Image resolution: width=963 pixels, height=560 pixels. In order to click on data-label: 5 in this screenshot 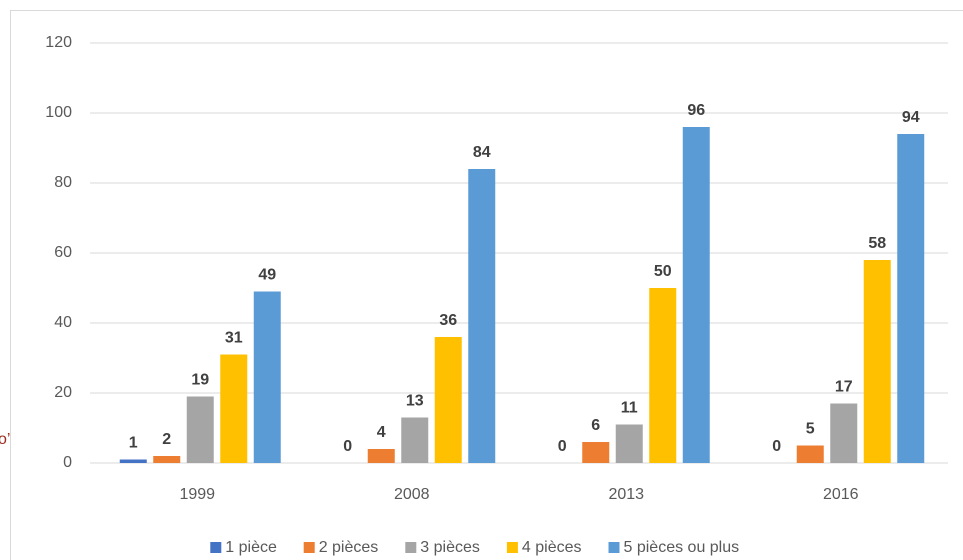, I will do `click(810, 429)`.